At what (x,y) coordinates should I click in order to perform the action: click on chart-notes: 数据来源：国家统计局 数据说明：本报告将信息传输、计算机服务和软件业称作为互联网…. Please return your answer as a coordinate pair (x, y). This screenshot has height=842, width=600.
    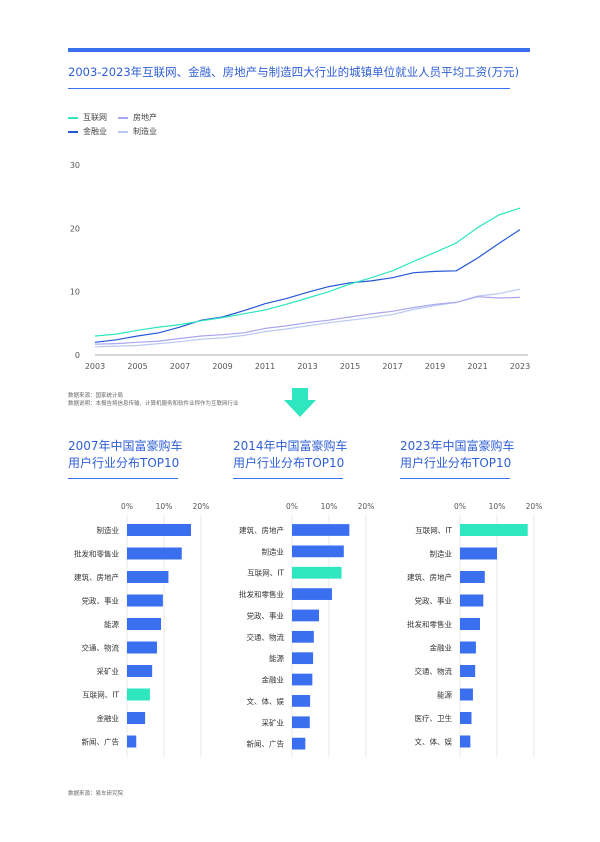
    Looking at the image, I should click on (153, 400).